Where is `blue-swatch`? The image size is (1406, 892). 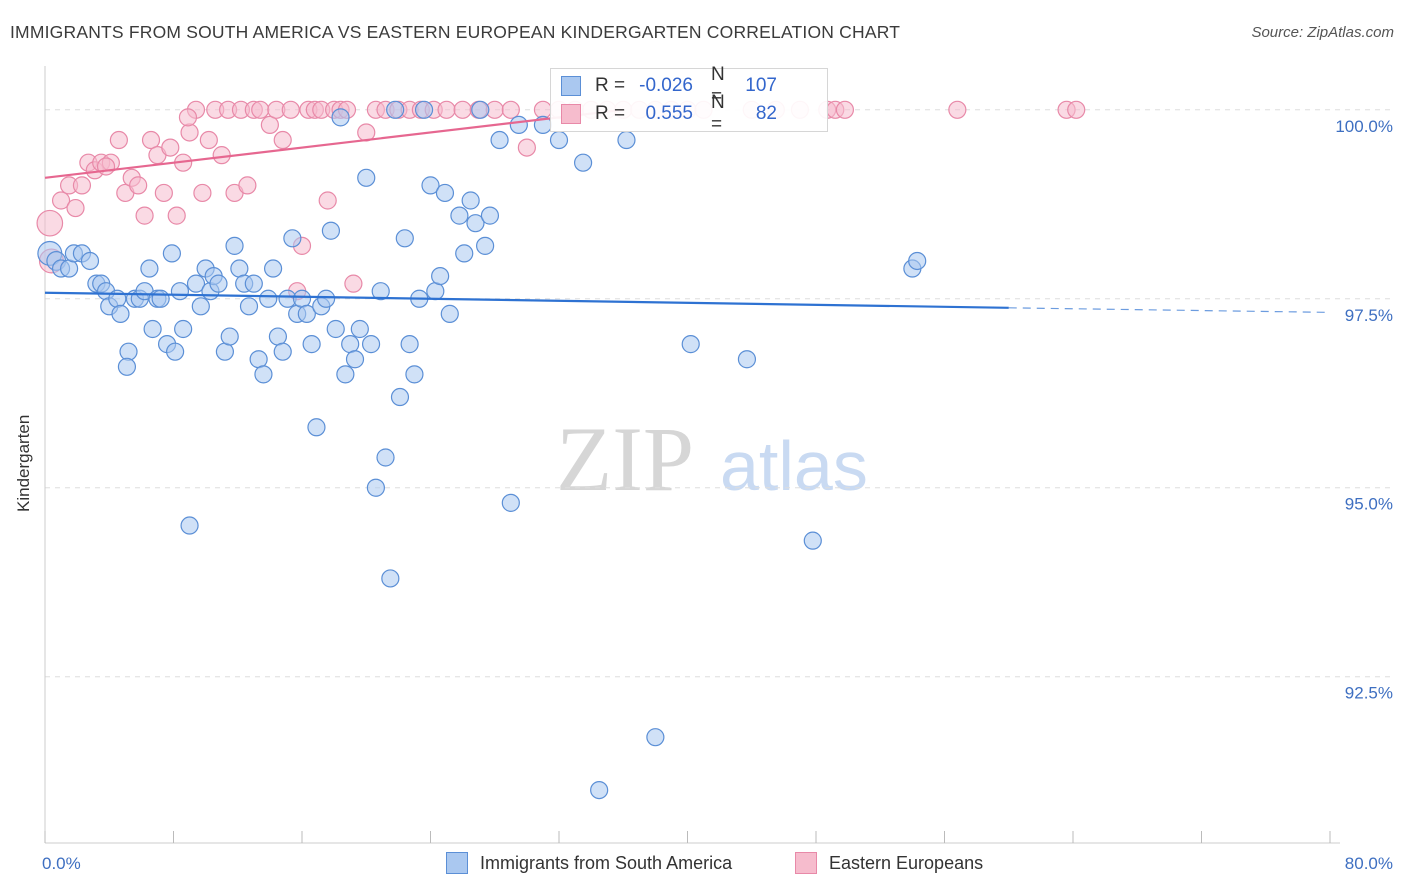
blue-swatch is located at coordinates (571, 86).